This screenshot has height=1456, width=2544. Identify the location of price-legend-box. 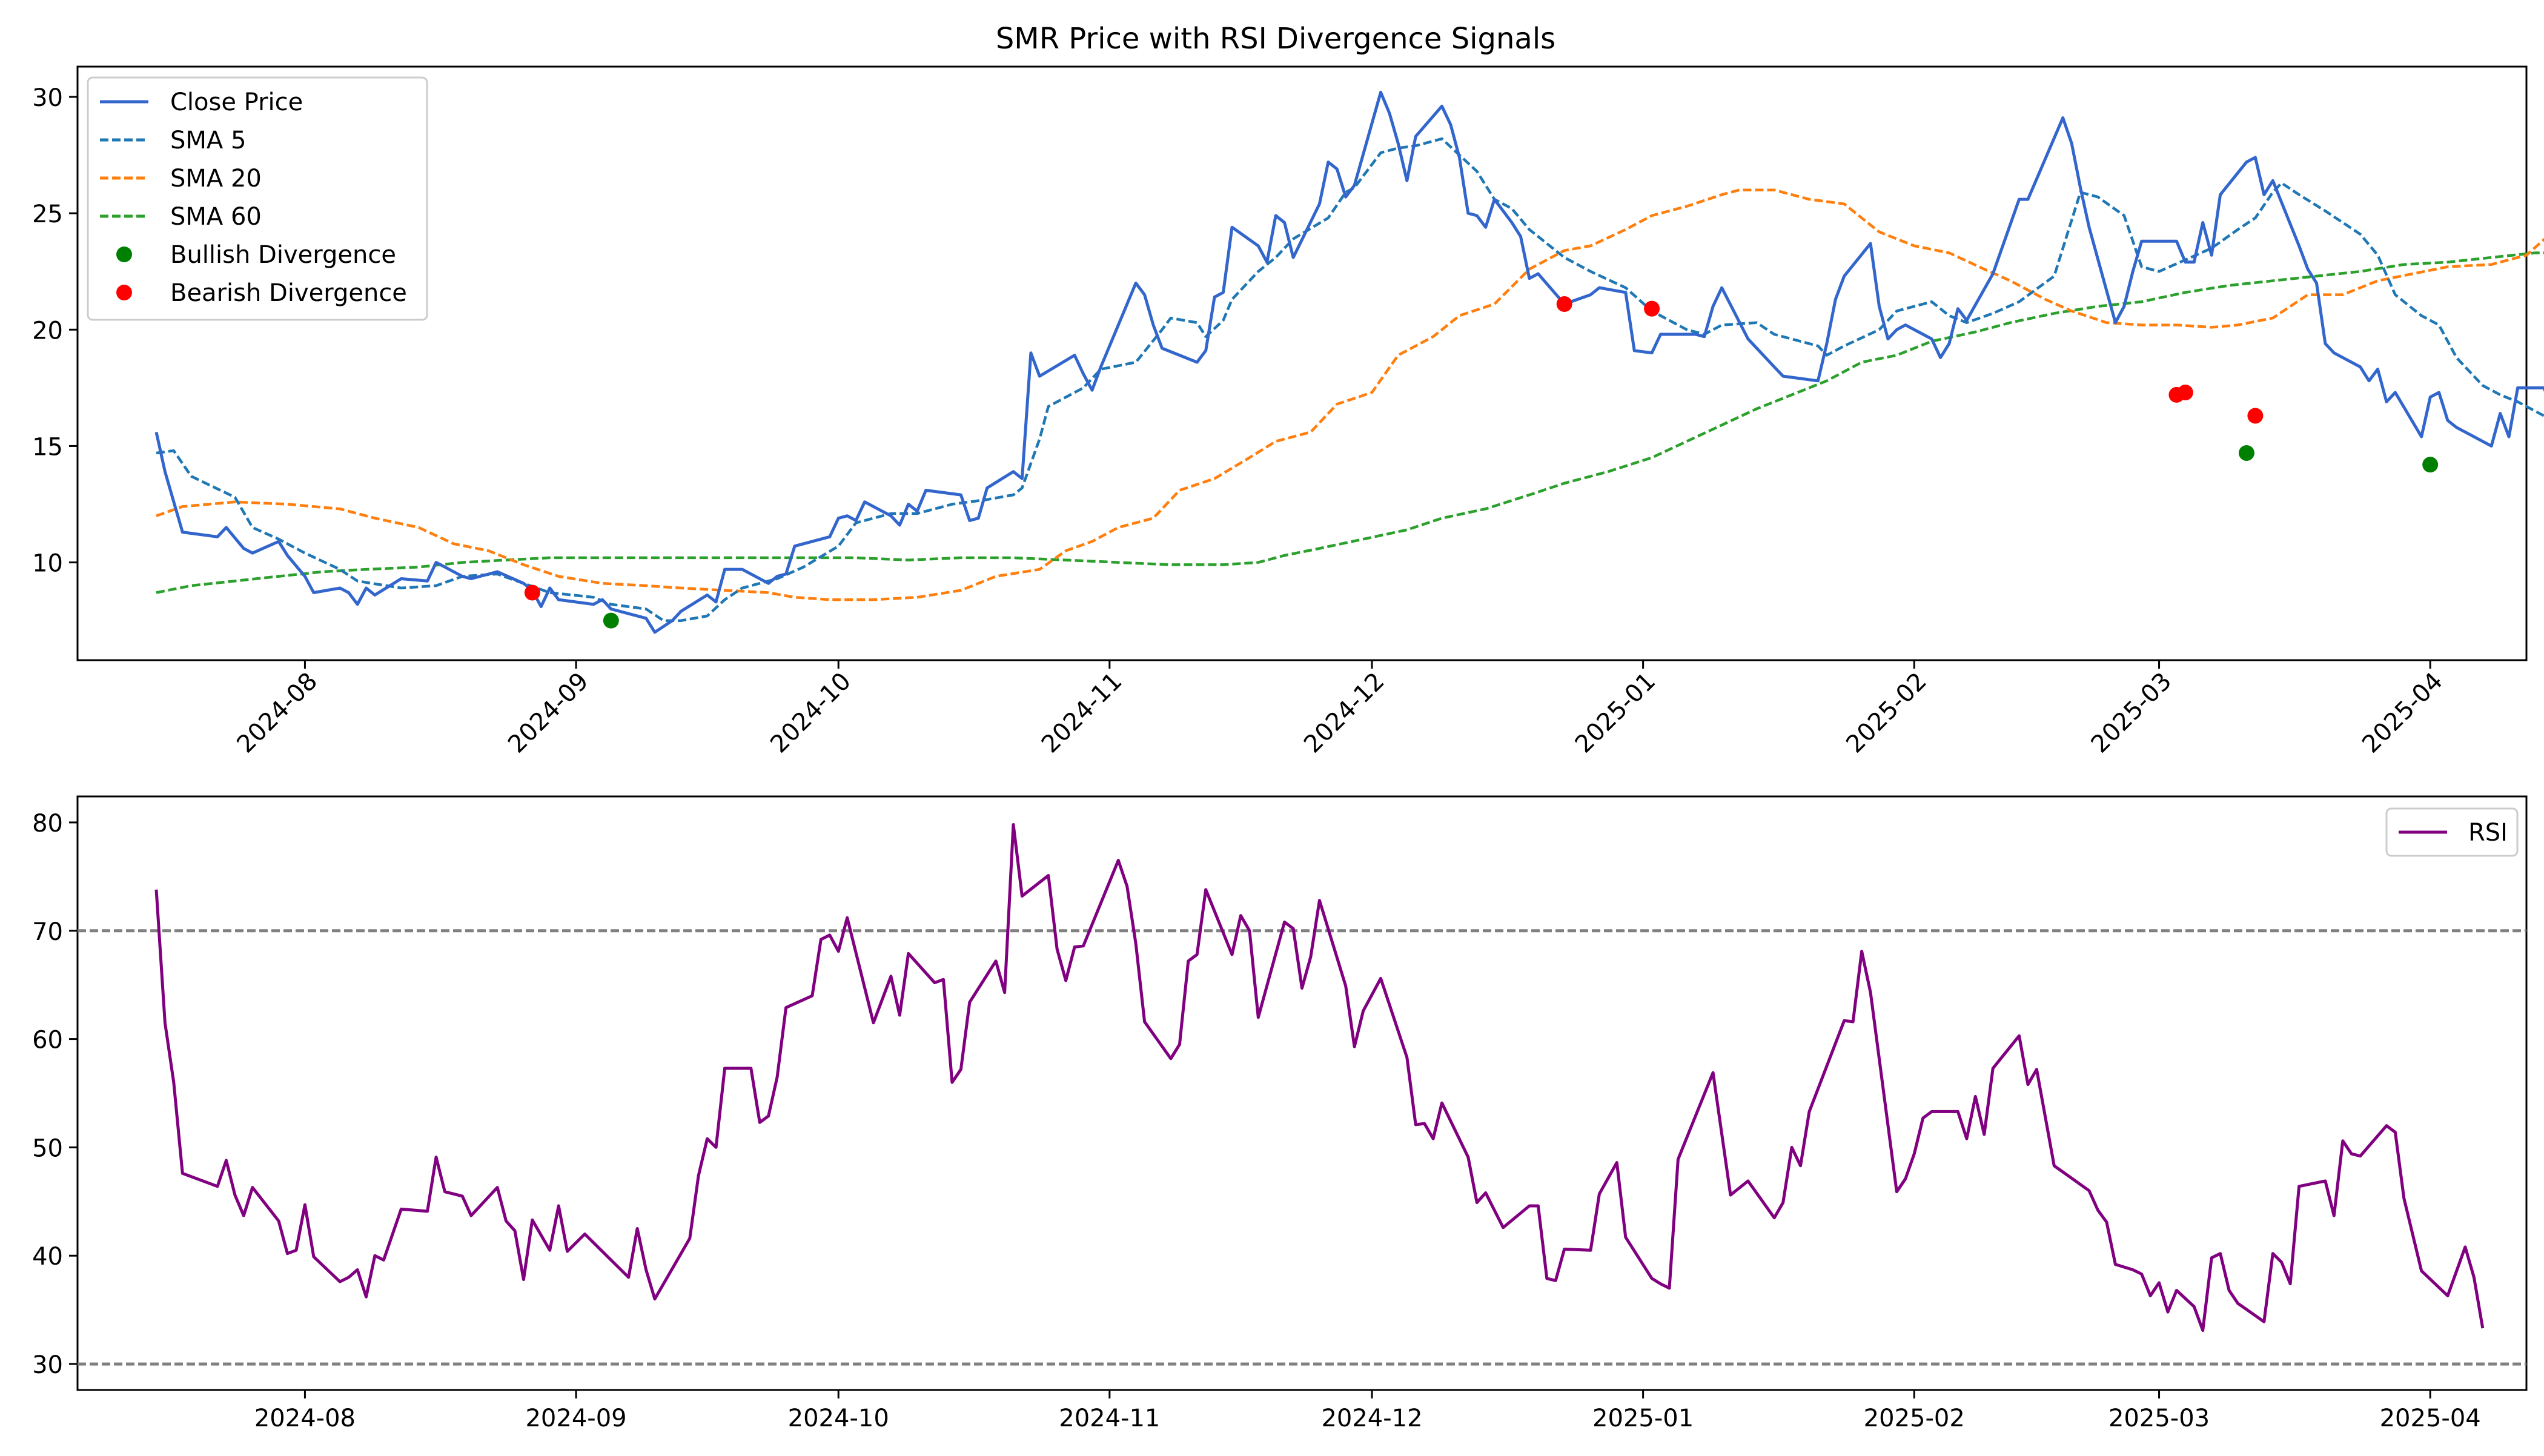
(257, 198).